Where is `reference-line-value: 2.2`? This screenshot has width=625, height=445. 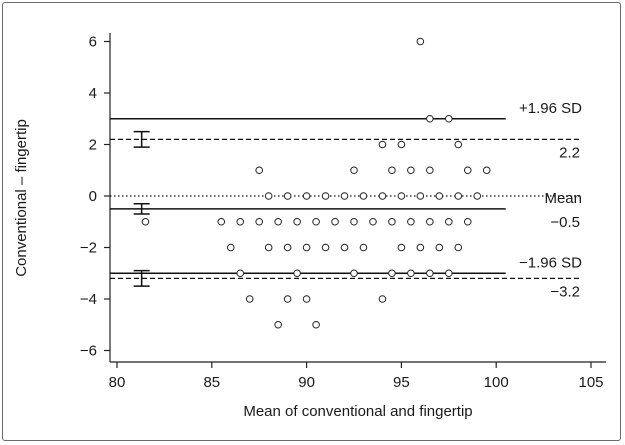
reference-line-value: 2.2 is located at coordinates (569, 152).